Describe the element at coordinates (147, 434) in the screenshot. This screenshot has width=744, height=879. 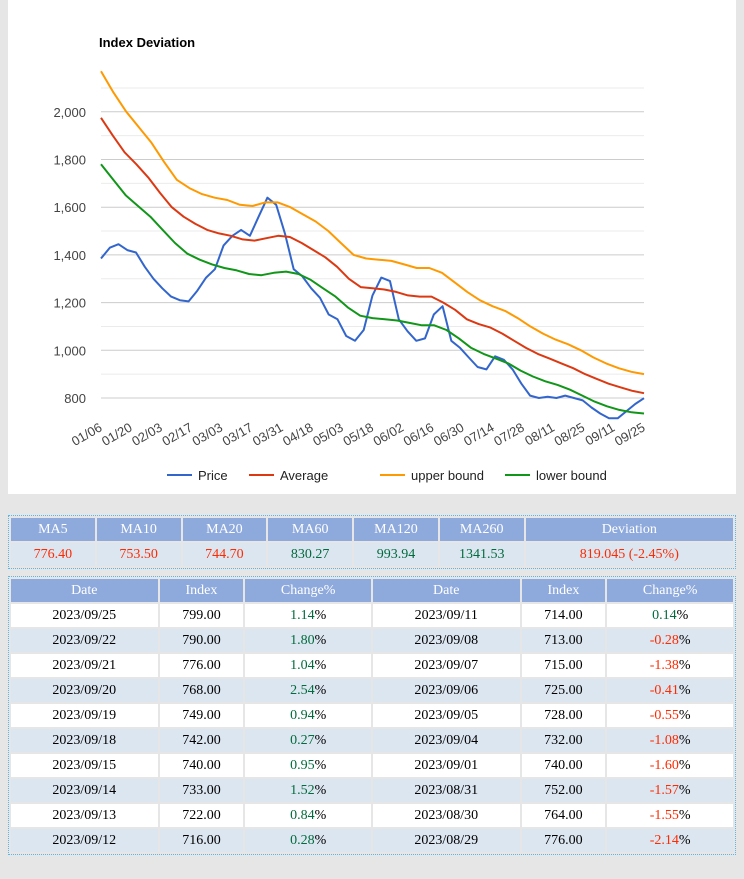
I see `x-tick-label: 02/03` at that location.